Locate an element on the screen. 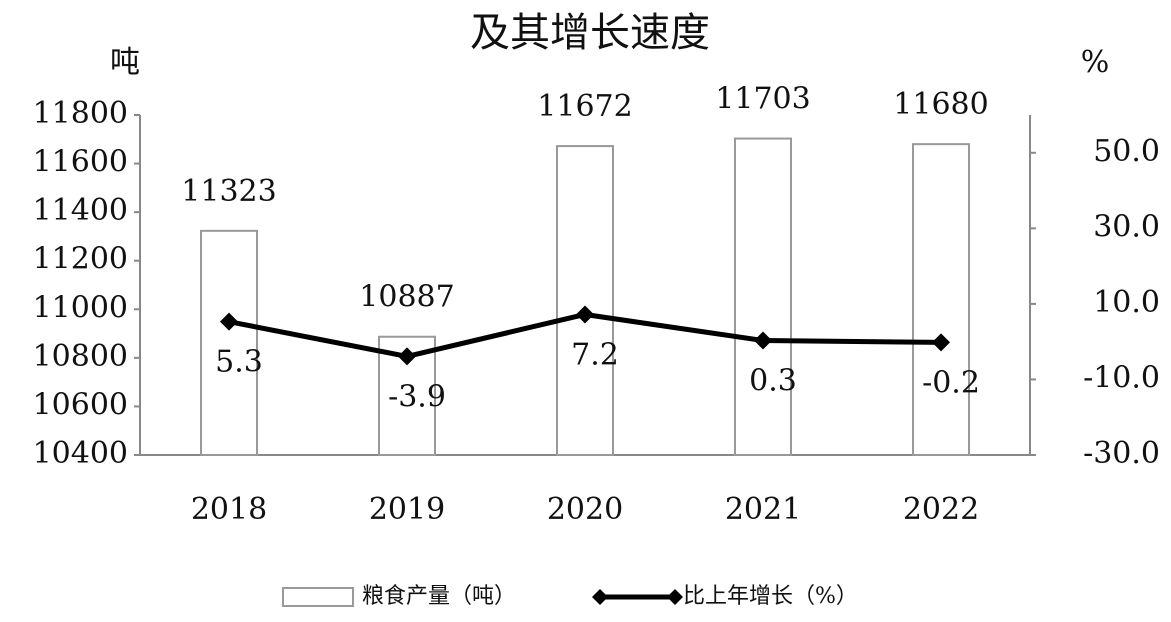 Image resolution: width=1171 pixels, height=622 pixels. x-tick-label: 2022 is located at coordinates (941, 509).